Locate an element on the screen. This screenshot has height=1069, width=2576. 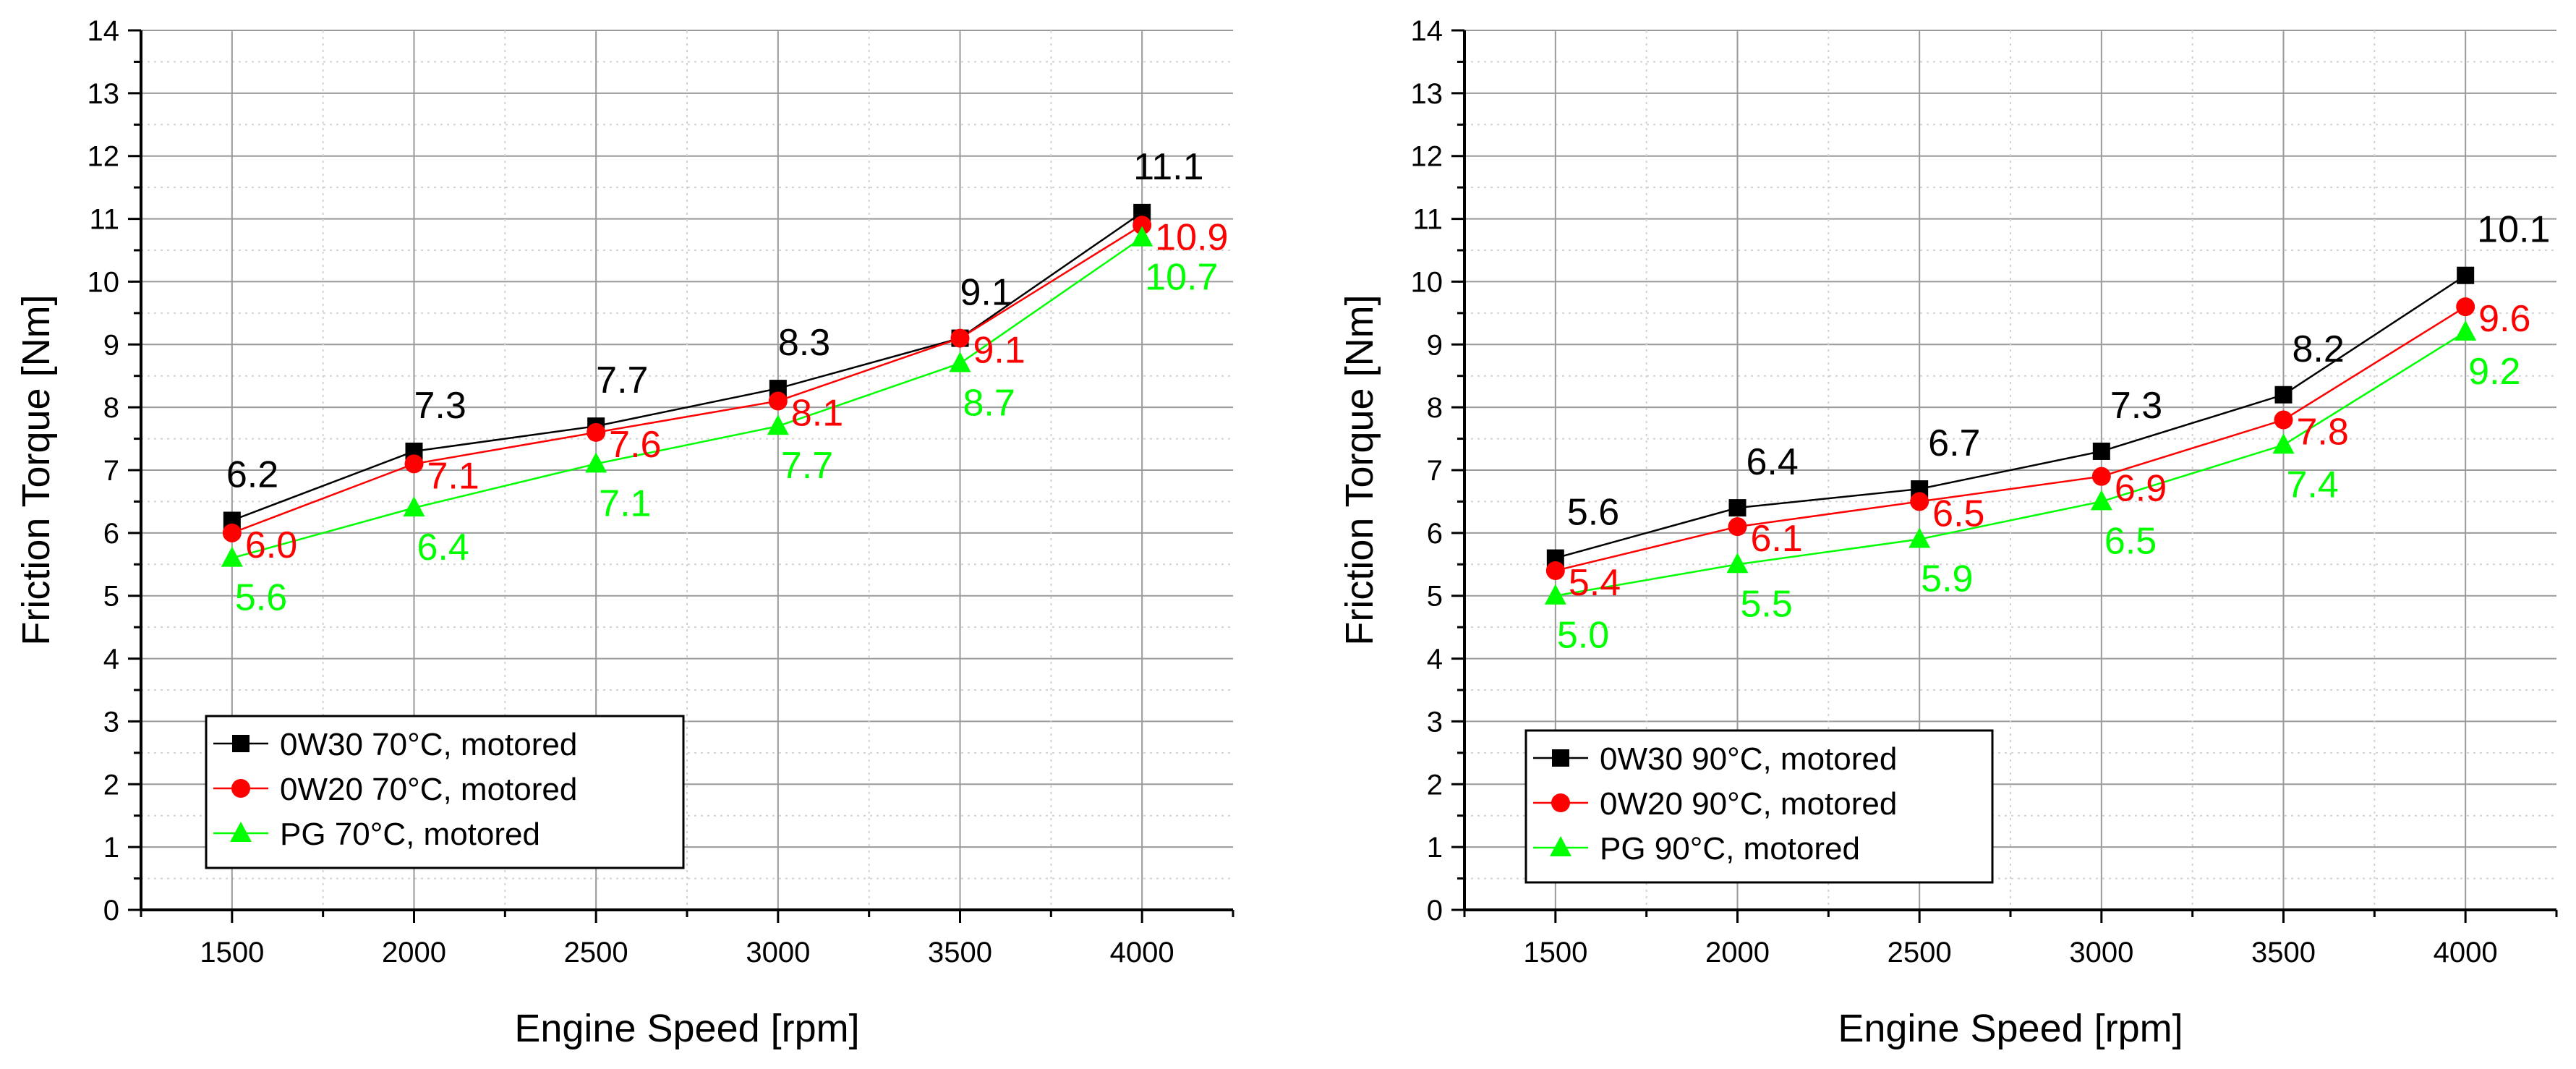
legend-label: PG 70°C, motored is located at coordinates (410, 834).